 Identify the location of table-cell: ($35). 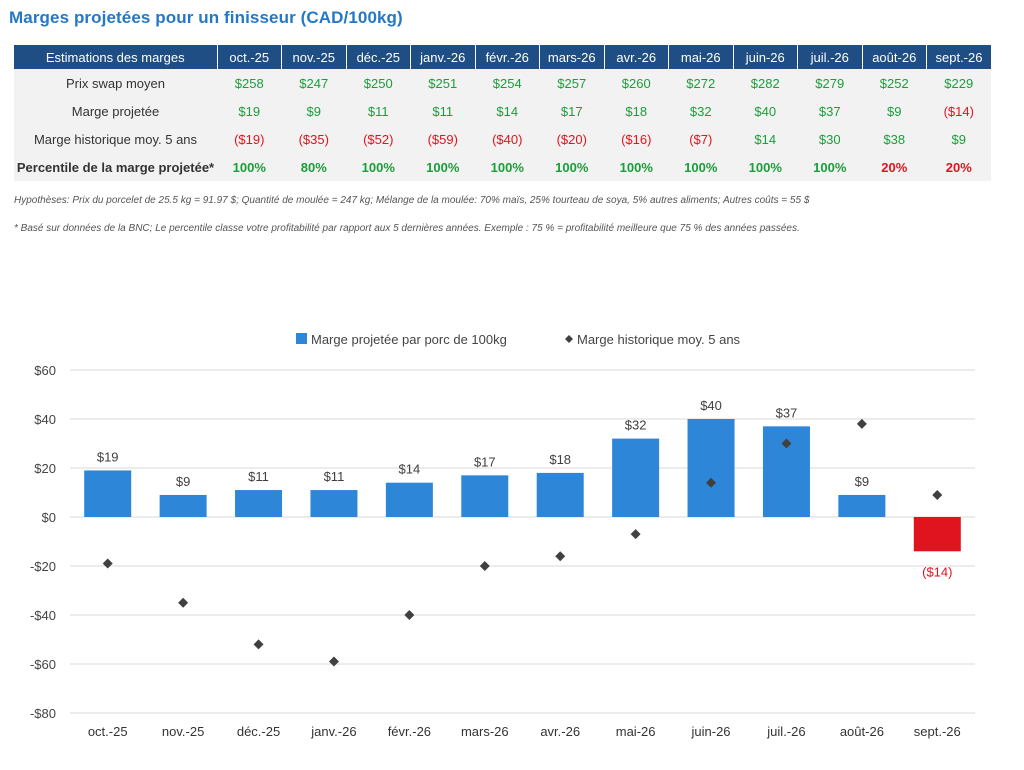
(313, 139).